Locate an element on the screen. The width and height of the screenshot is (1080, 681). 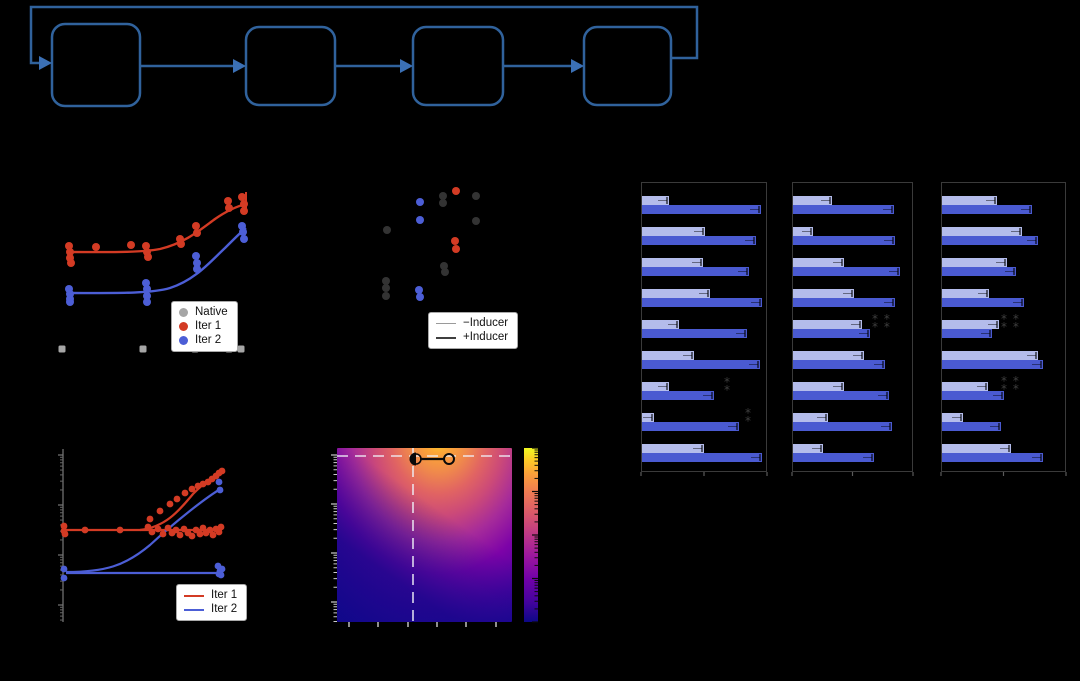
legend-timecourse: Iter 1 Iter 2 is located at coordinates (212, 602).